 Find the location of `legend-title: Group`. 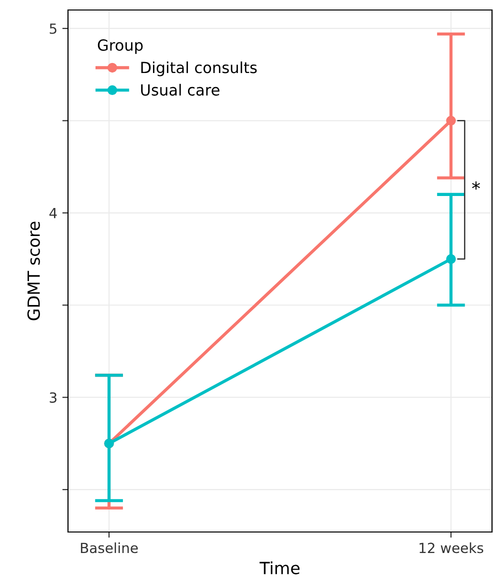

legend-title: Group is located at coordinates (120, 46).